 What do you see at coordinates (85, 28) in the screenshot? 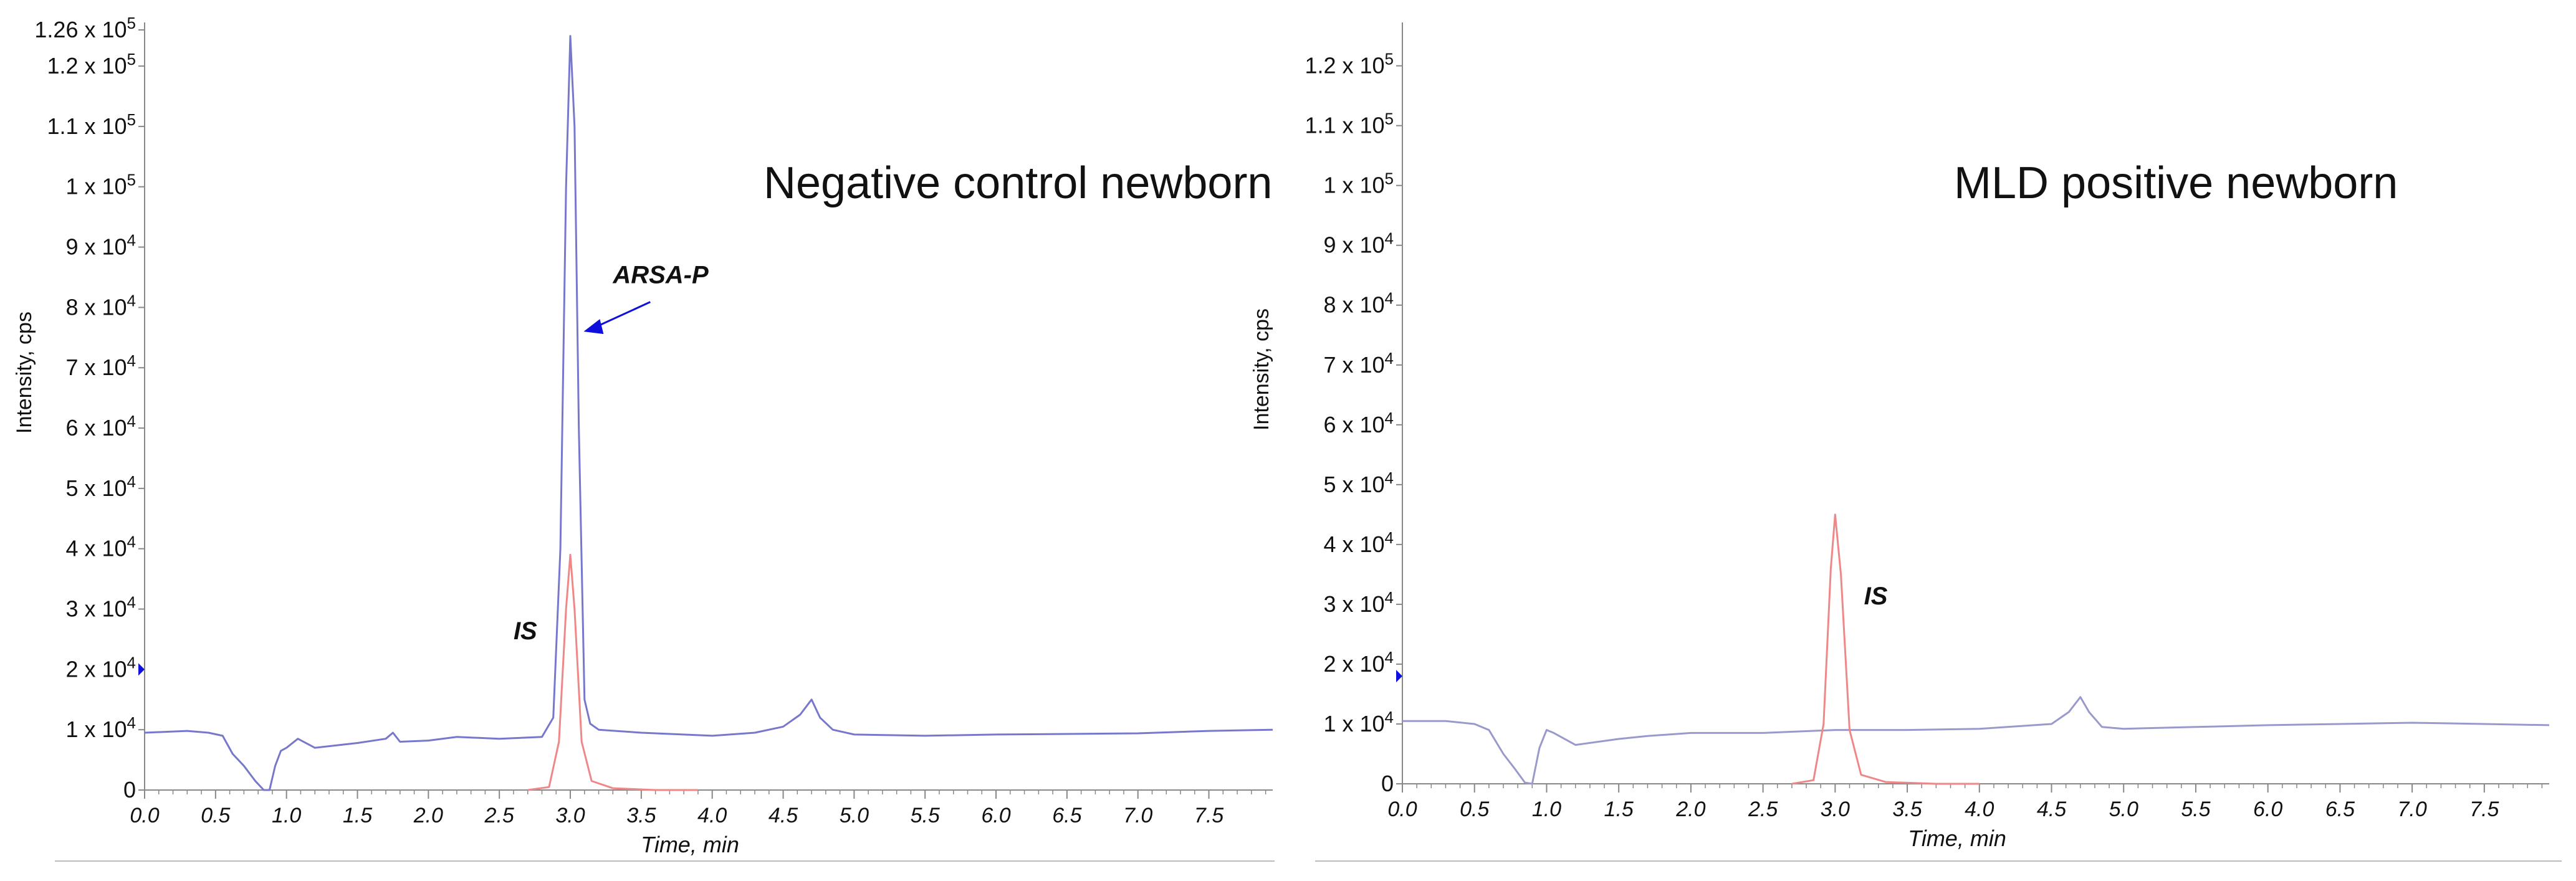
I see `y-tick-label: 1.26 x 10⁵` at bounding box center [85, 28].